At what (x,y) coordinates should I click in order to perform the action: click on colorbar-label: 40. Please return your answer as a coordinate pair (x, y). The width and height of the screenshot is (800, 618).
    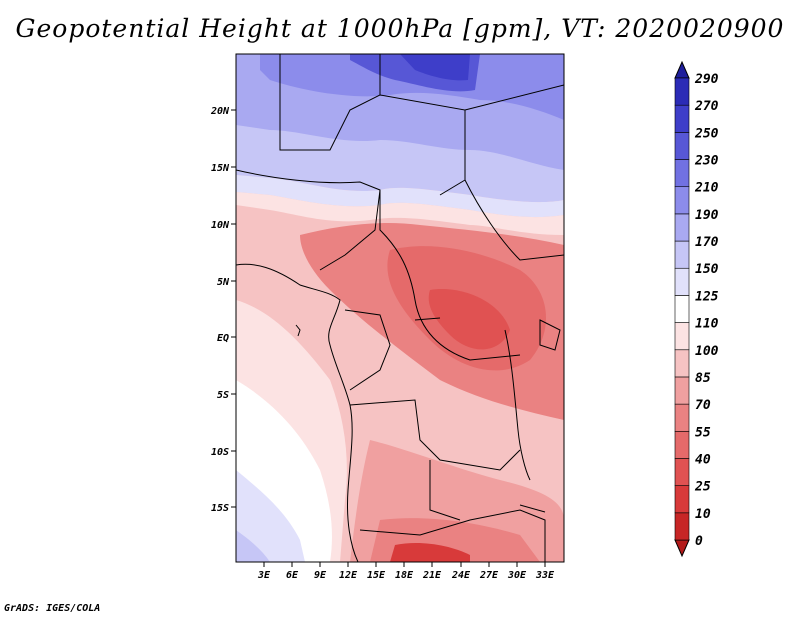
    Looking at the image, I should click on (703, 459).